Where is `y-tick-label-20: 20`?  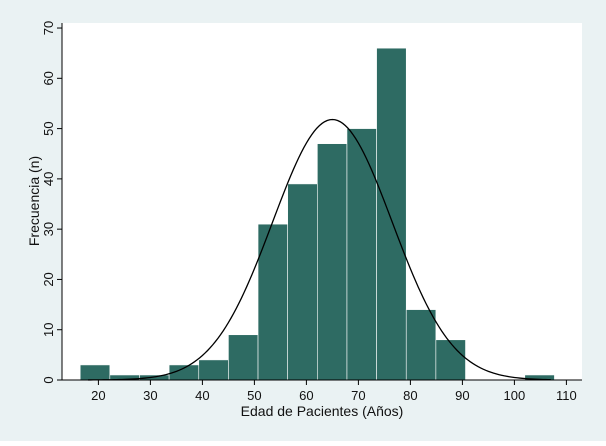 y-tick-label-20: 20 is located at coordinates (48, 279).